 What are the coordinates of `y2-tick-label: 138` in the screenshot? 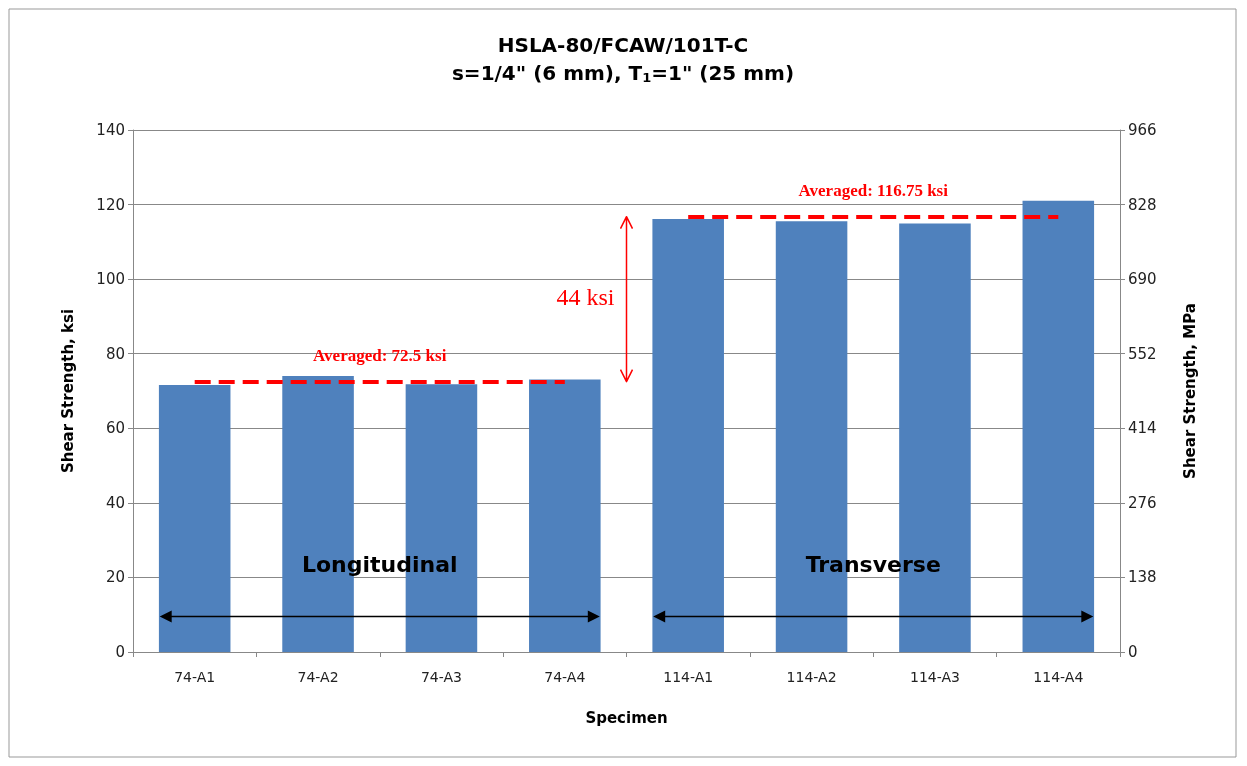 It's located at (1142, 577).